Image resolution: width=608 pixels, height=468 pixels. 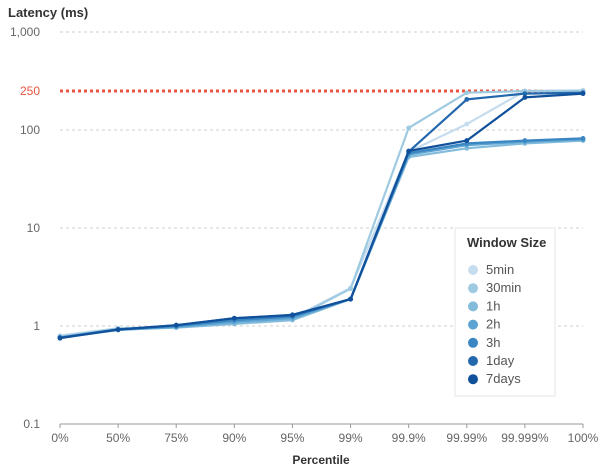 What do you see at coordinates (503, 287) in the screenshot?
I see `legend-label: 30min` at bounding box center [503, 287].